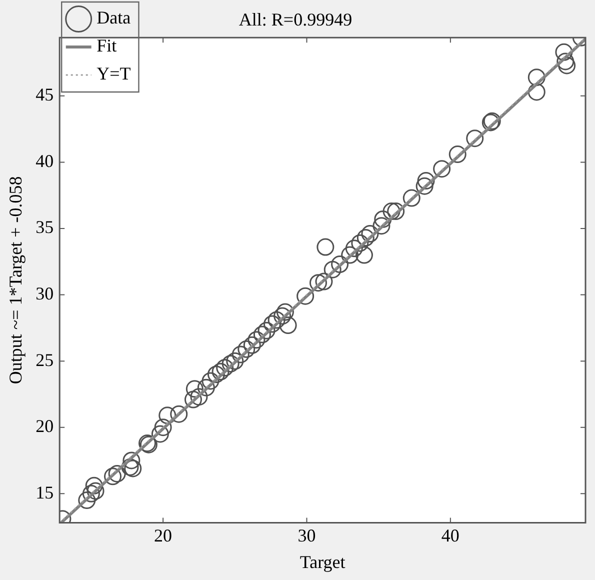 The height and width of the screenshot is (580, 595). Describe the element at coordinates (45, 492) in the screenshot. I see `y-tick-label: 15` at that location.